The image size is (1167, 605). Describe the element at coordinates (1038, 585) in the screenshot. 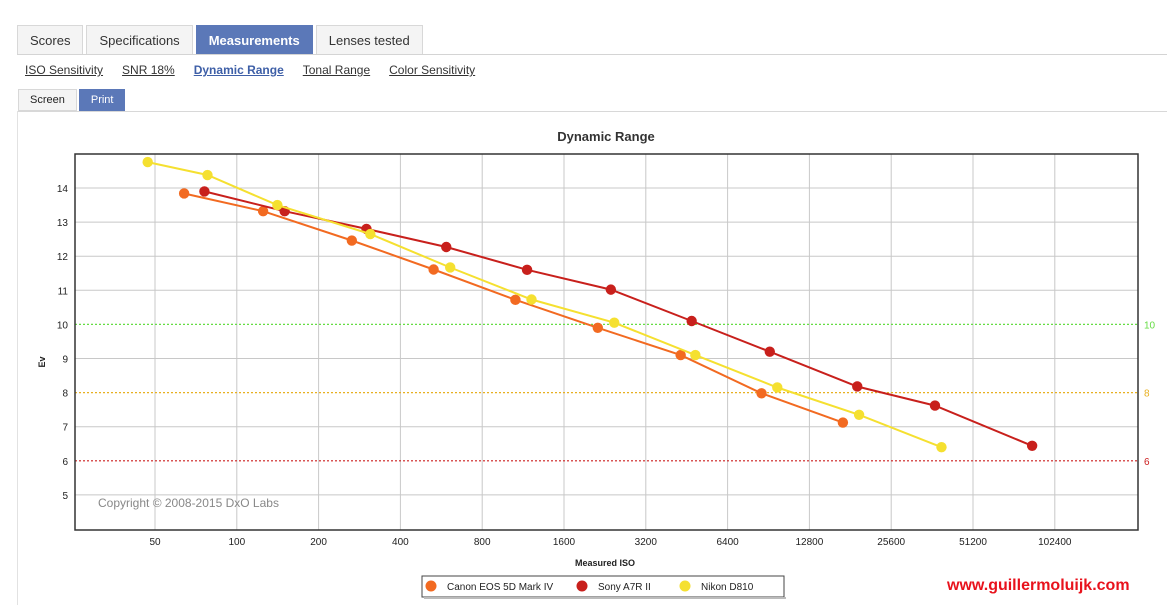

I see `watermark: www.guillermoluijk.com` at that location.